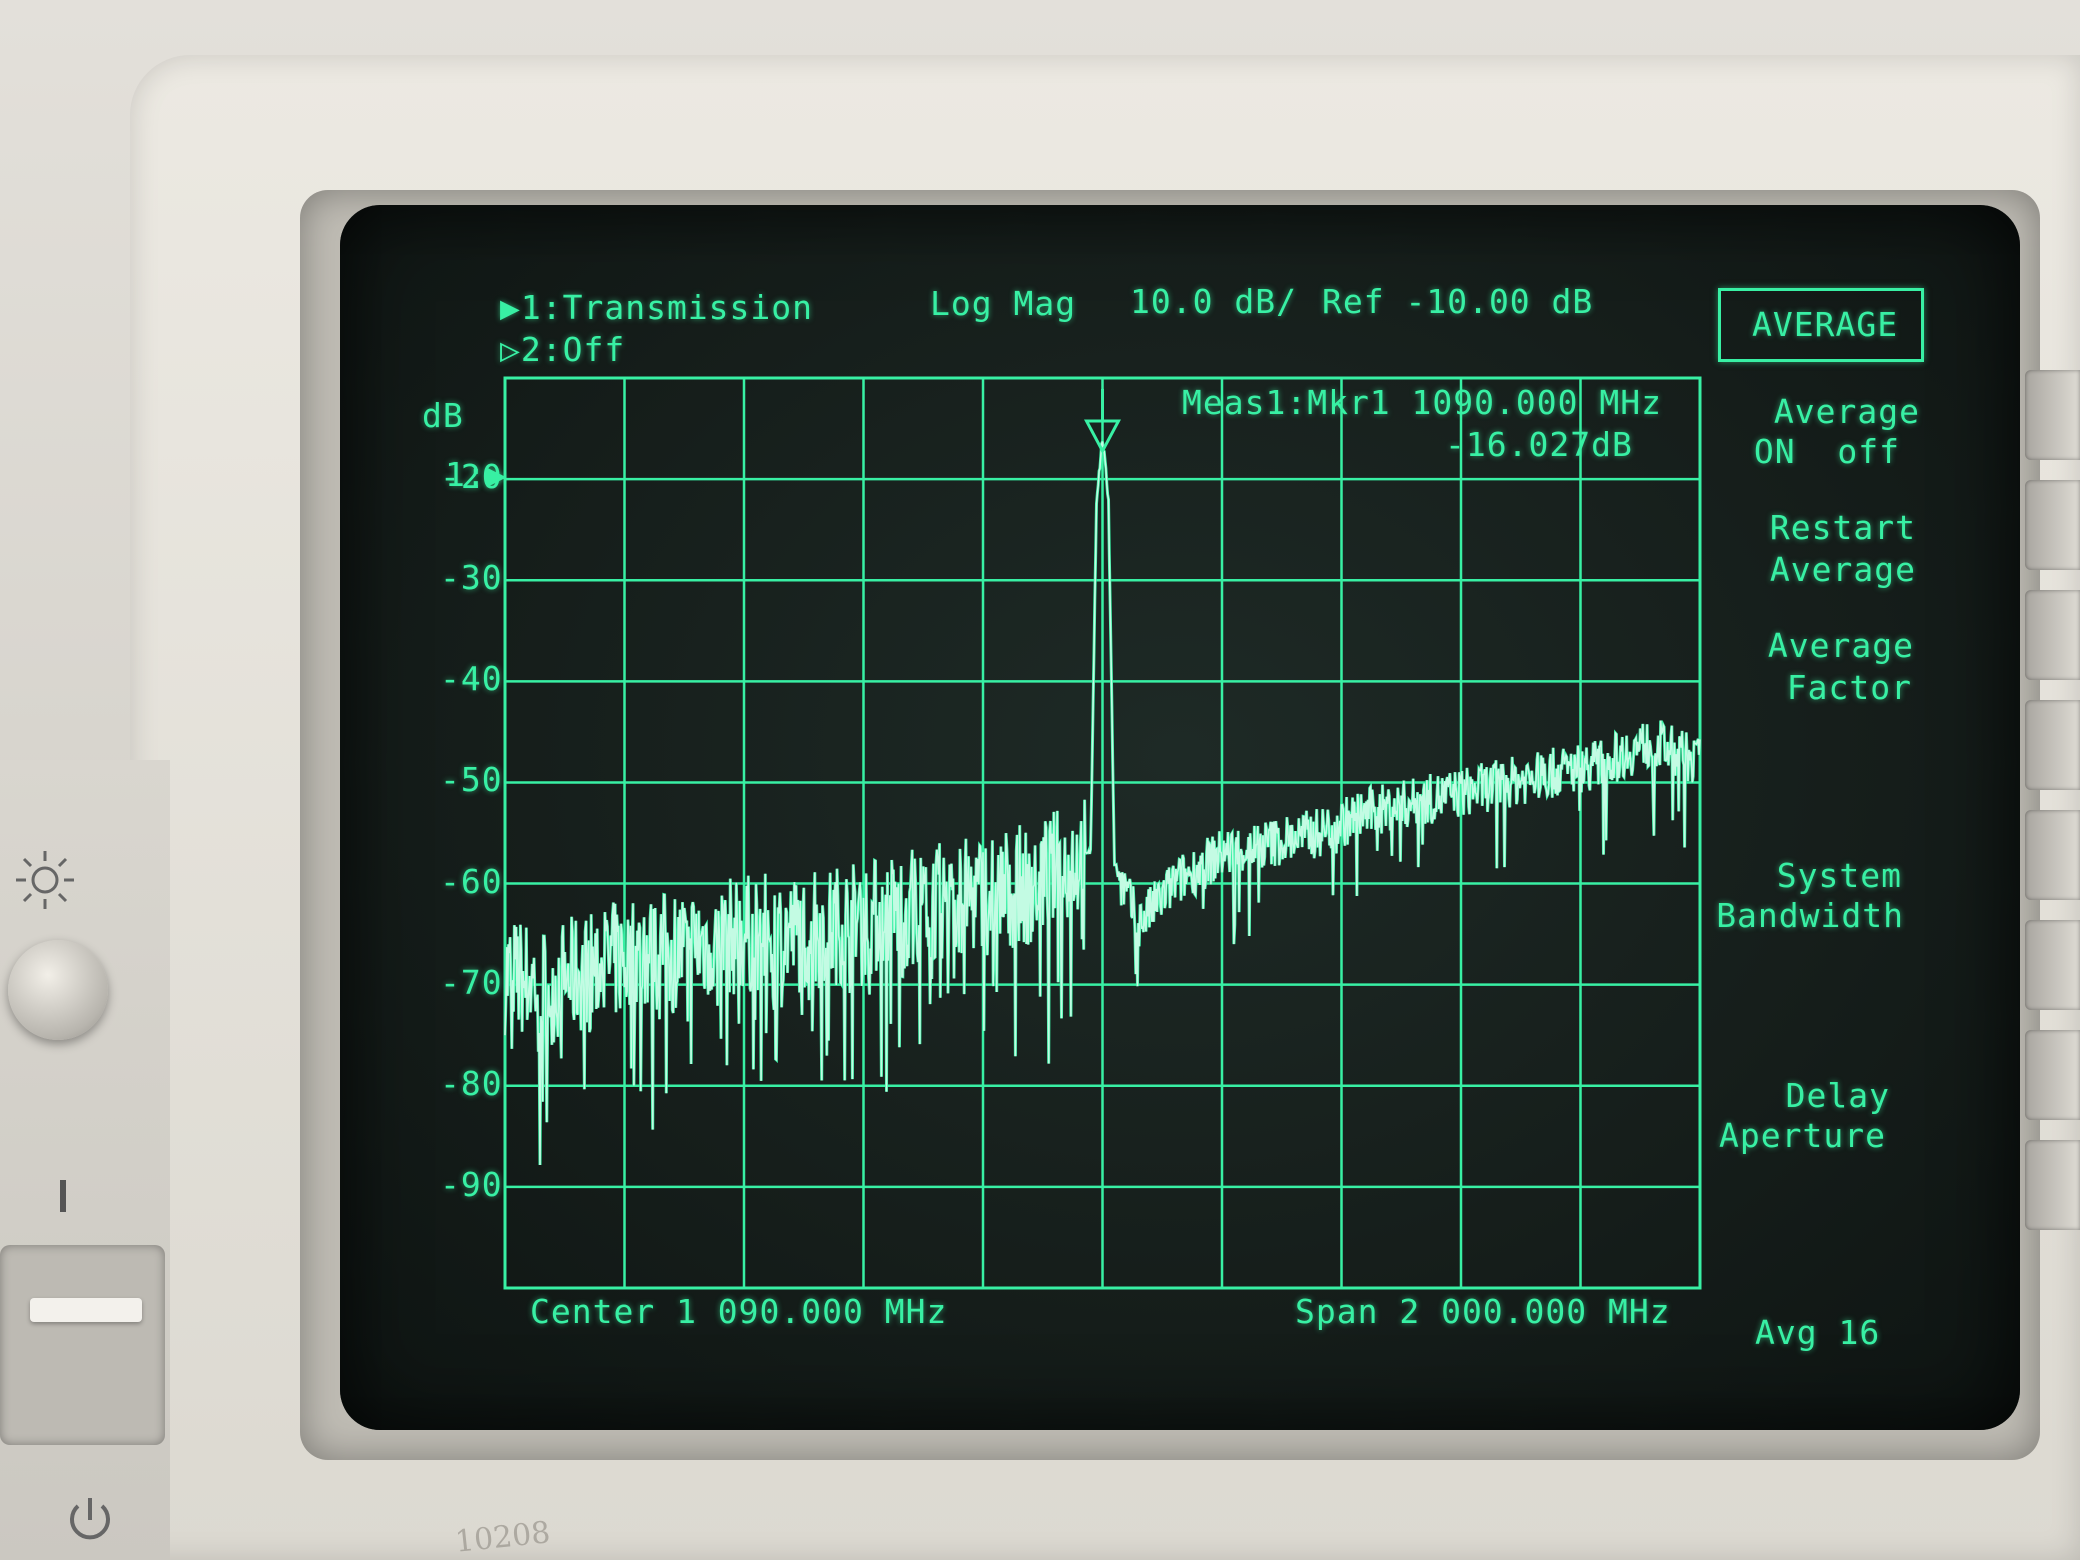 The image size is (2080, 1560). I want to click on reference-position-marker: 1:▶, so click(476, 474).